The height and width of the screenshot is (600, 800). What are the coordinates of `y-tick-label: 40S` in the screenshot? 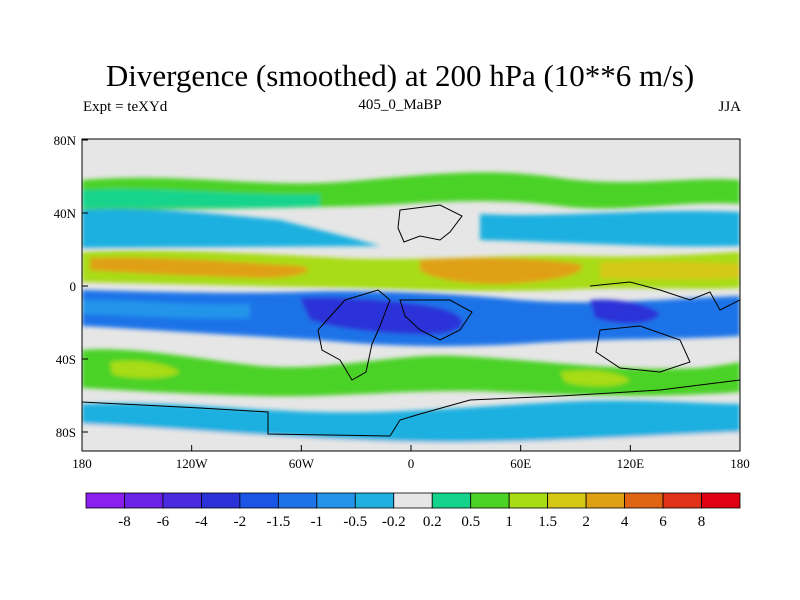 It's located at (66, 359).